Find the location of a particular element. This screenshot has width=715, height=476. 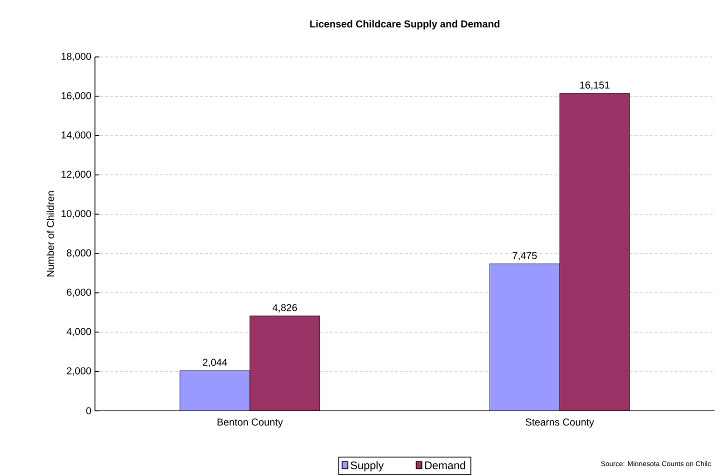

chart-title: Licensed Childcare Supply and Demand is located at coordinates (405, 25).